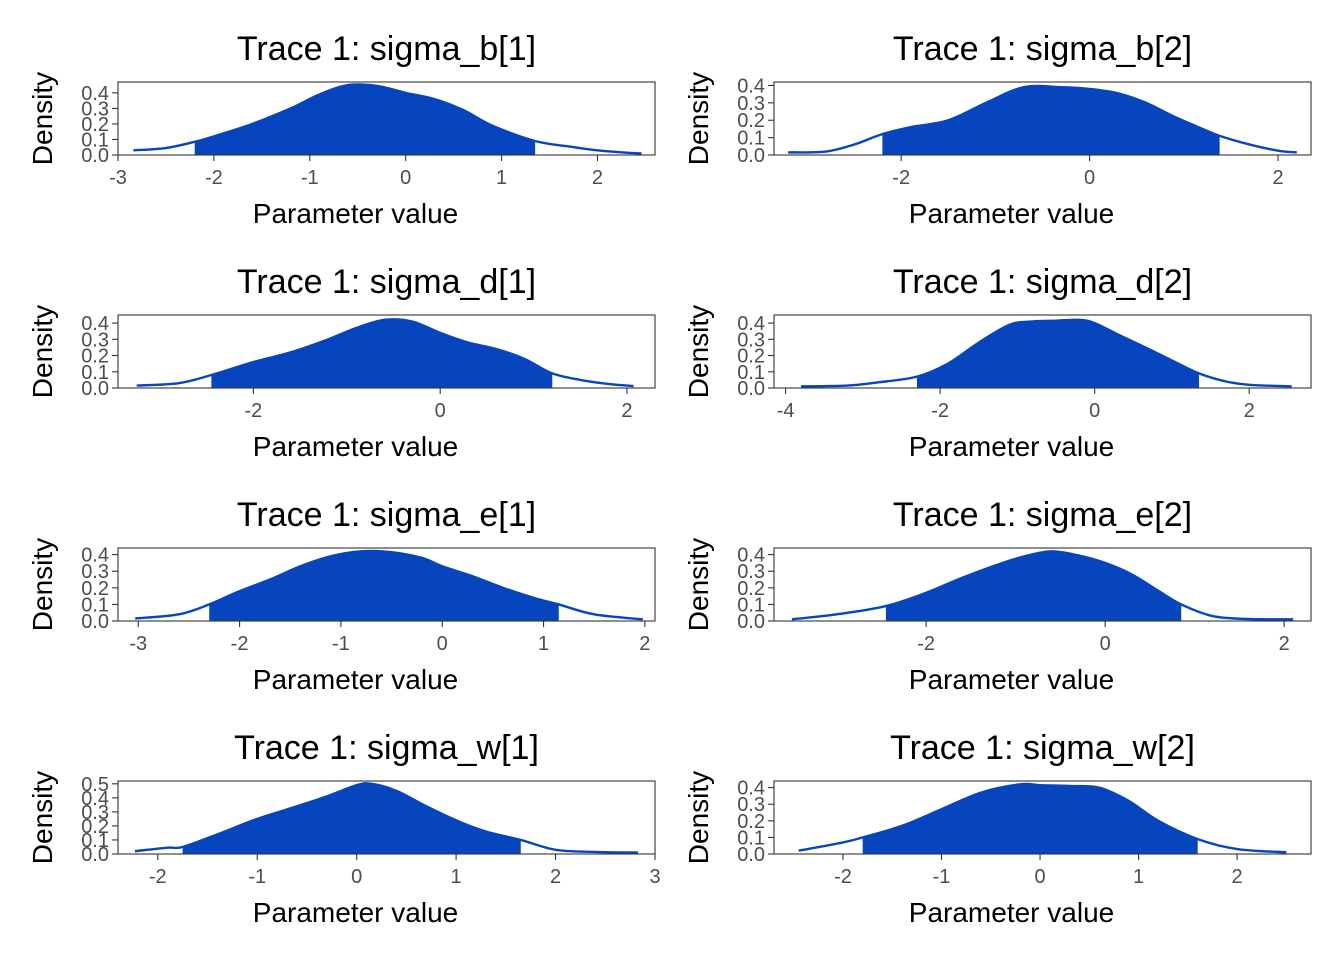  Describe the element at coordinates (1042, 49) in the screenshot. I see `panel-title: Trace 1: sigma_b[2]` at that location.